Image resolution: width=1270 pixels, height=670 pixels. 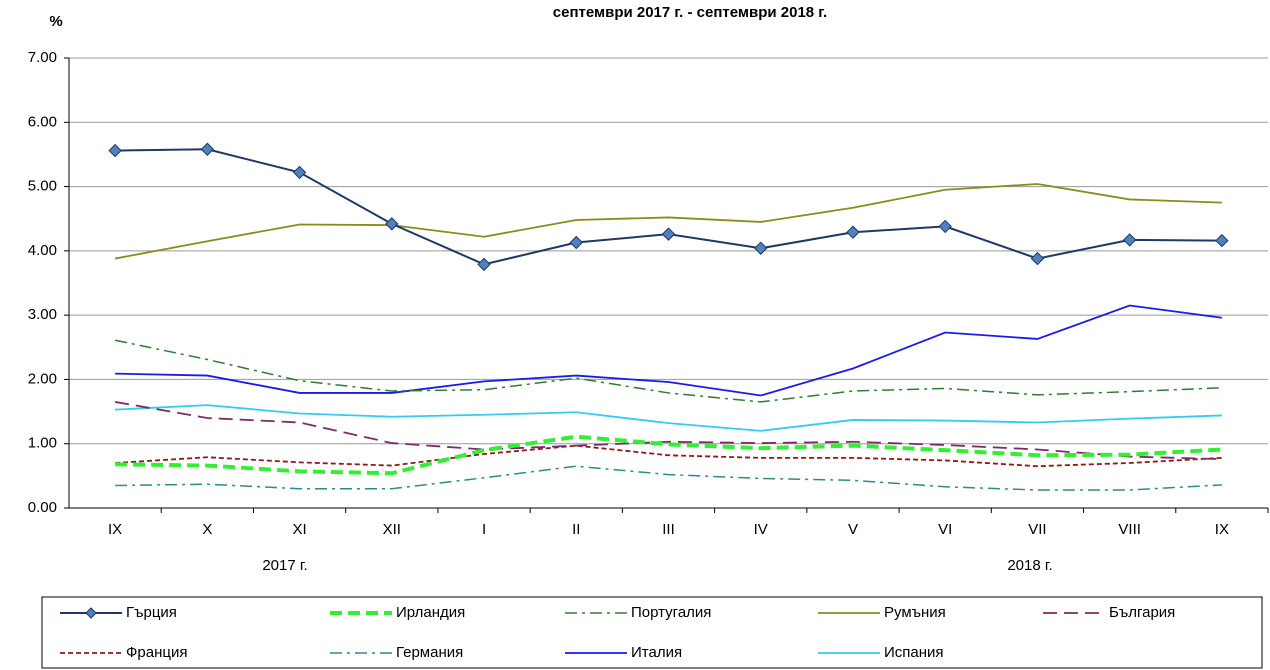 I want to click on legend-label: Испания, so click(x=914, y=652).